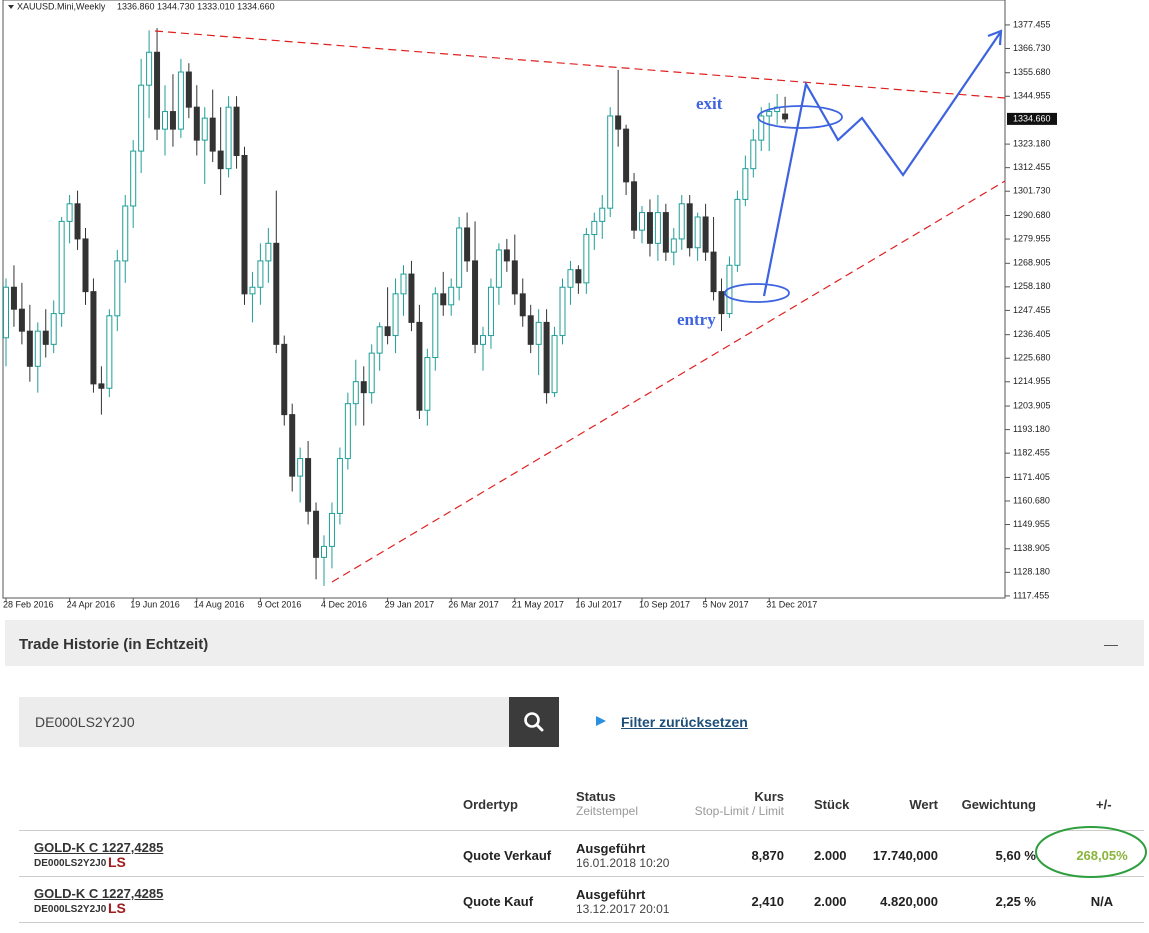 This screenshot has height=933, width=1149. Describe the element at coordinates (1031, 429) in the screenshot. I see `y-tick-label: 1193.180` at that location.